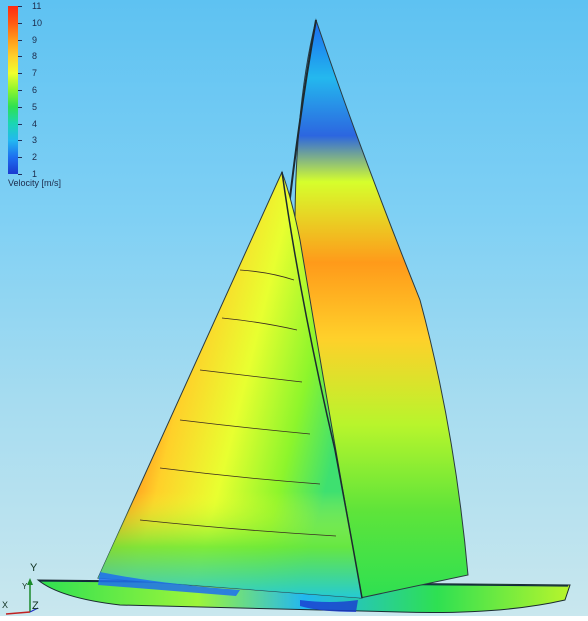 This screenshot has width=588, height=621. Describe the element at coordinates (169, 584) in the screenshot. I see `jib-foot-patch` at that location.